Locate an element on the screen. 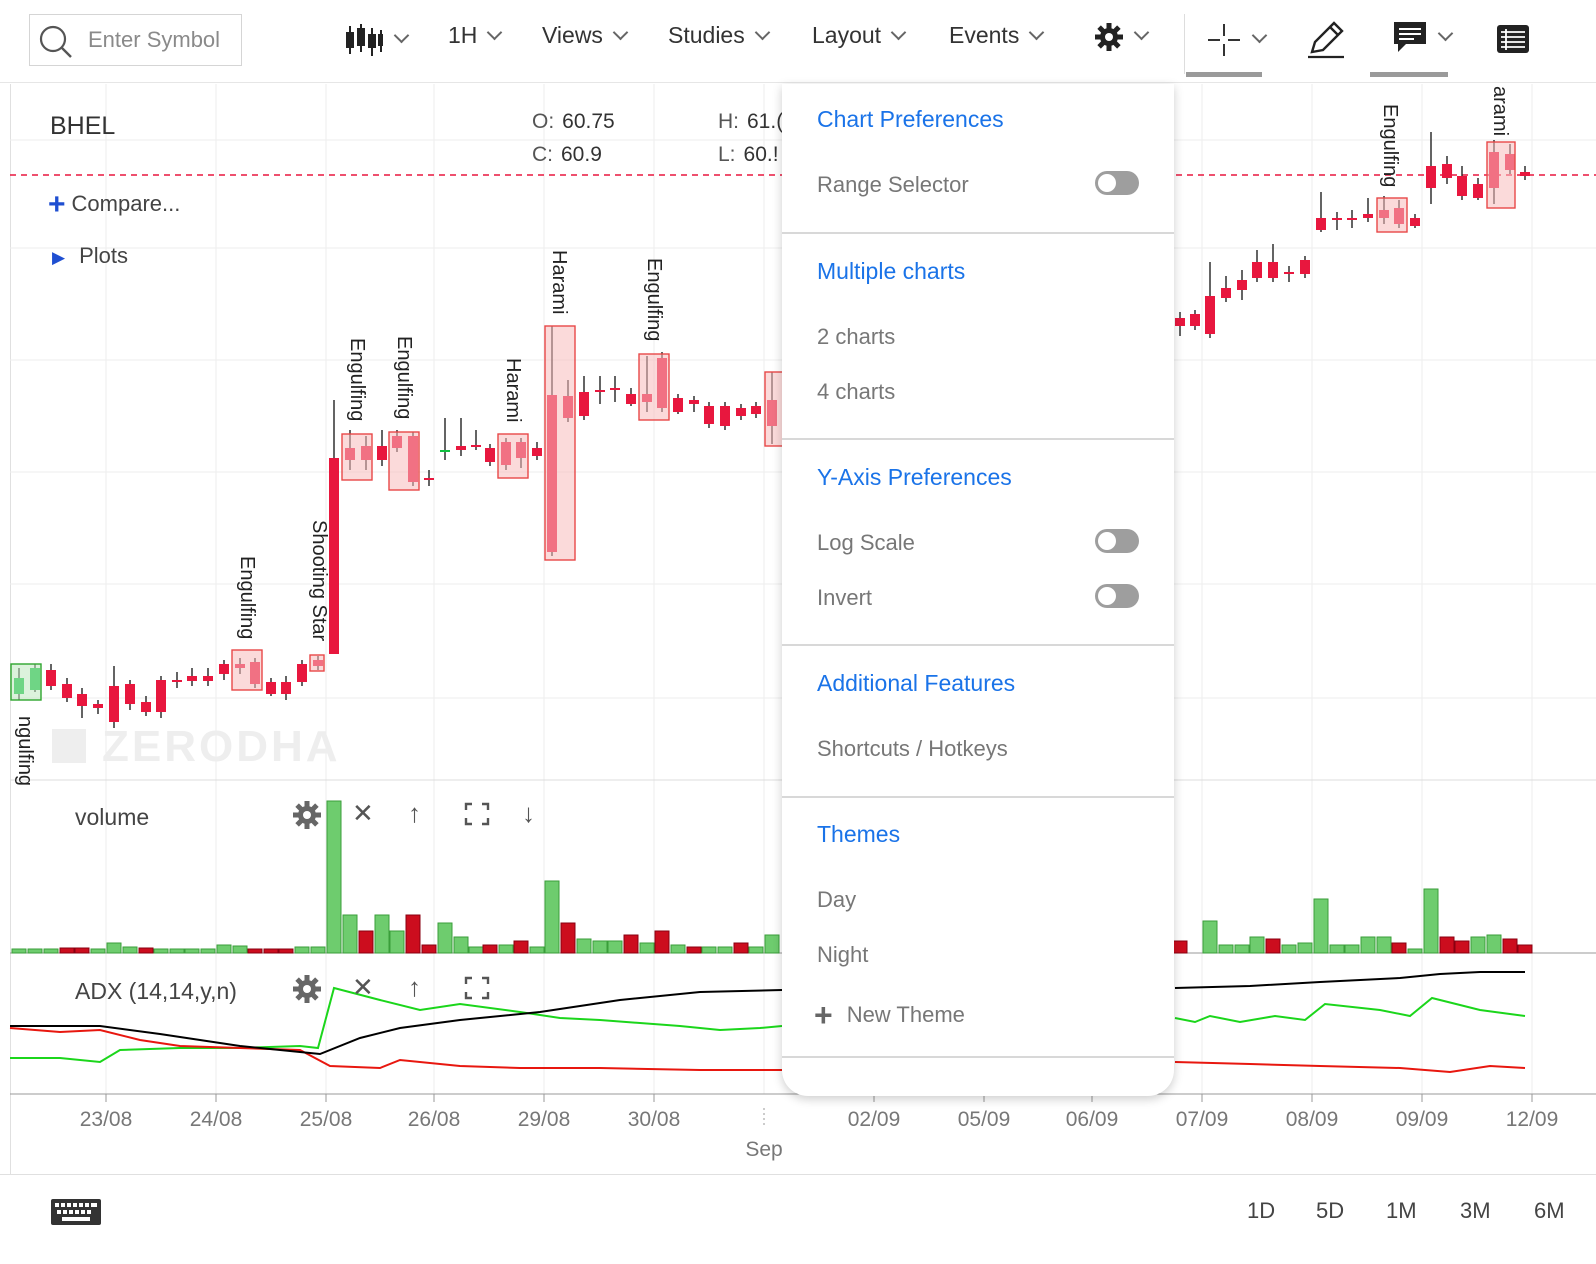  plots-toggle: ▶ Plots is located at coordinates (90, 255).